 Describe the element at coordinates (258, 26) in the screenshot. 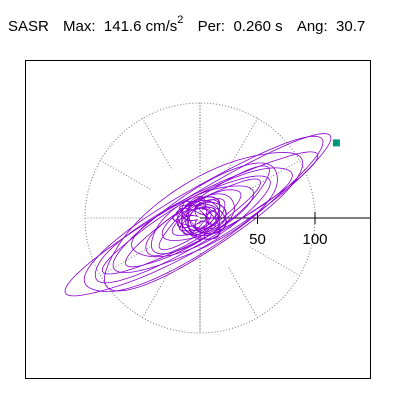

I see `period-value: 0.260 s` at that location.